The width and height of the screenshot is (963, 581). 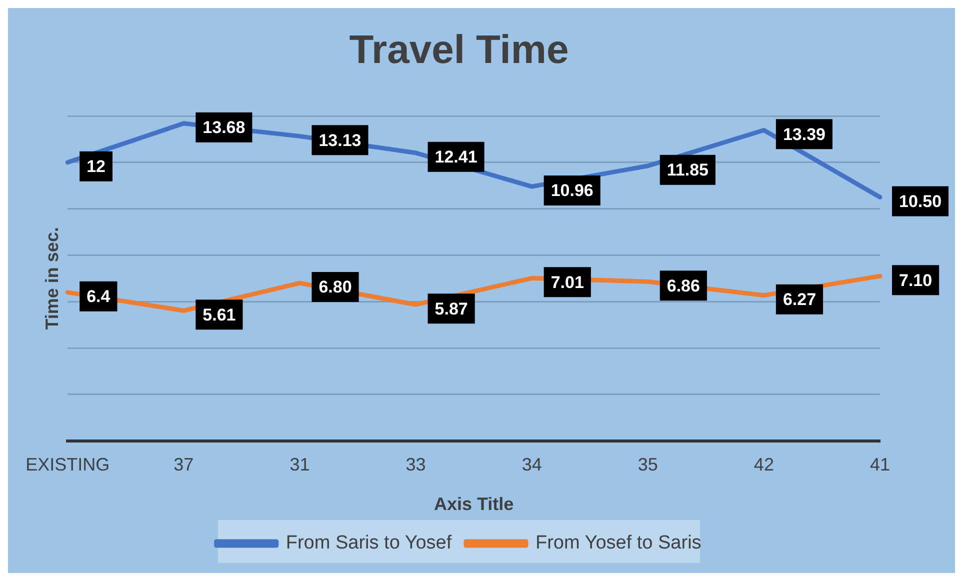 I want to click on data-label: 13.68, so click(x=224, y=128).